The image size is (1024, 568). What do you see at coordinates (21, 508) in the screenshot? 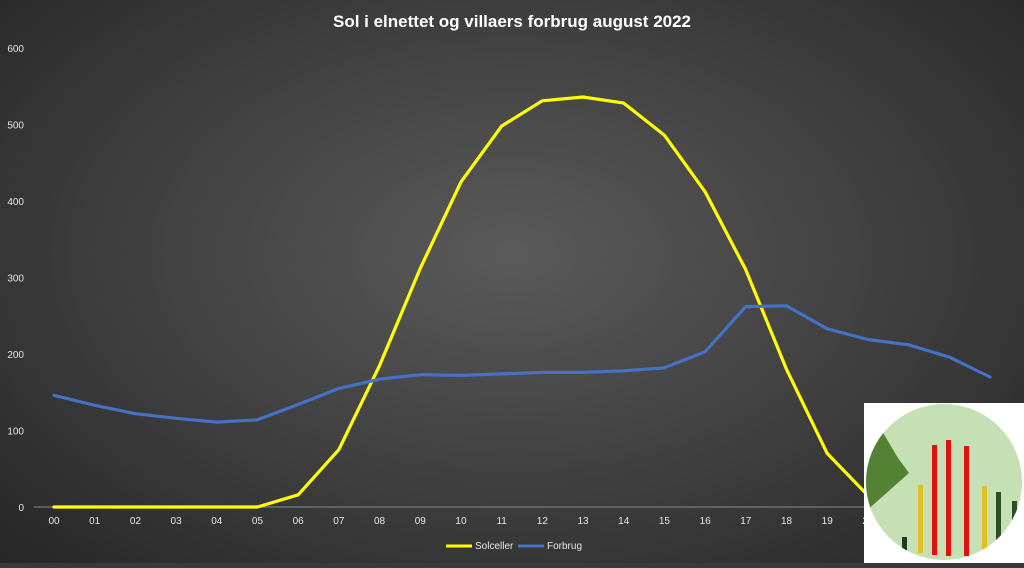
I see `y-tick-label: 0` at bounding box center [21, 508].